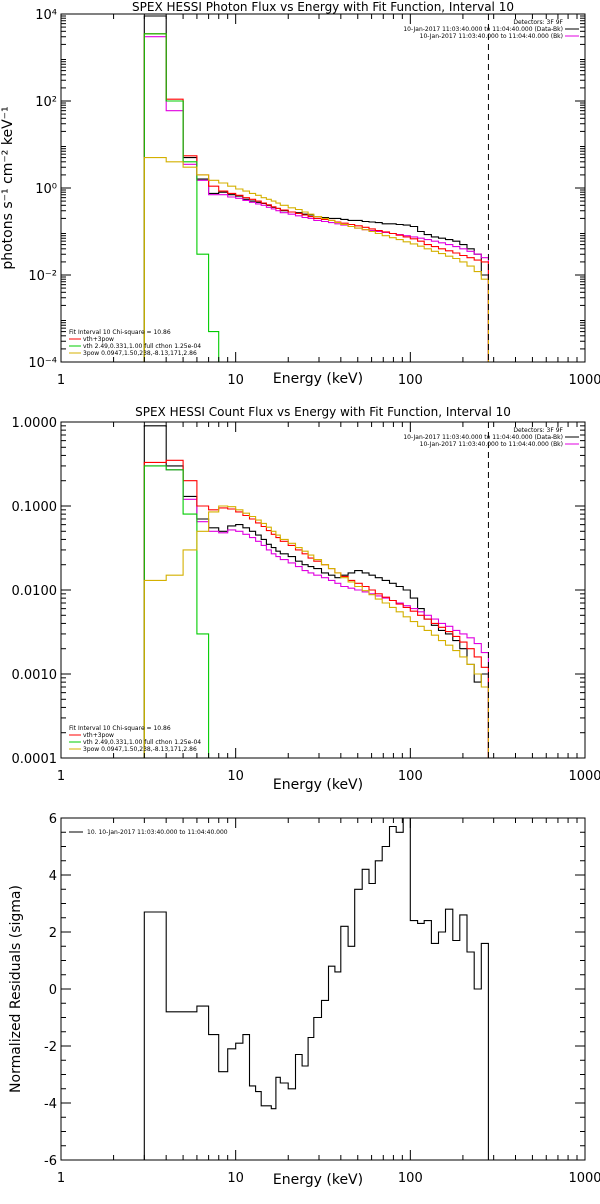  What do you see at coordinates (46, 102) in the screenshot?
I see `y-tick-label: 10²` at bounding box center [46, 102].